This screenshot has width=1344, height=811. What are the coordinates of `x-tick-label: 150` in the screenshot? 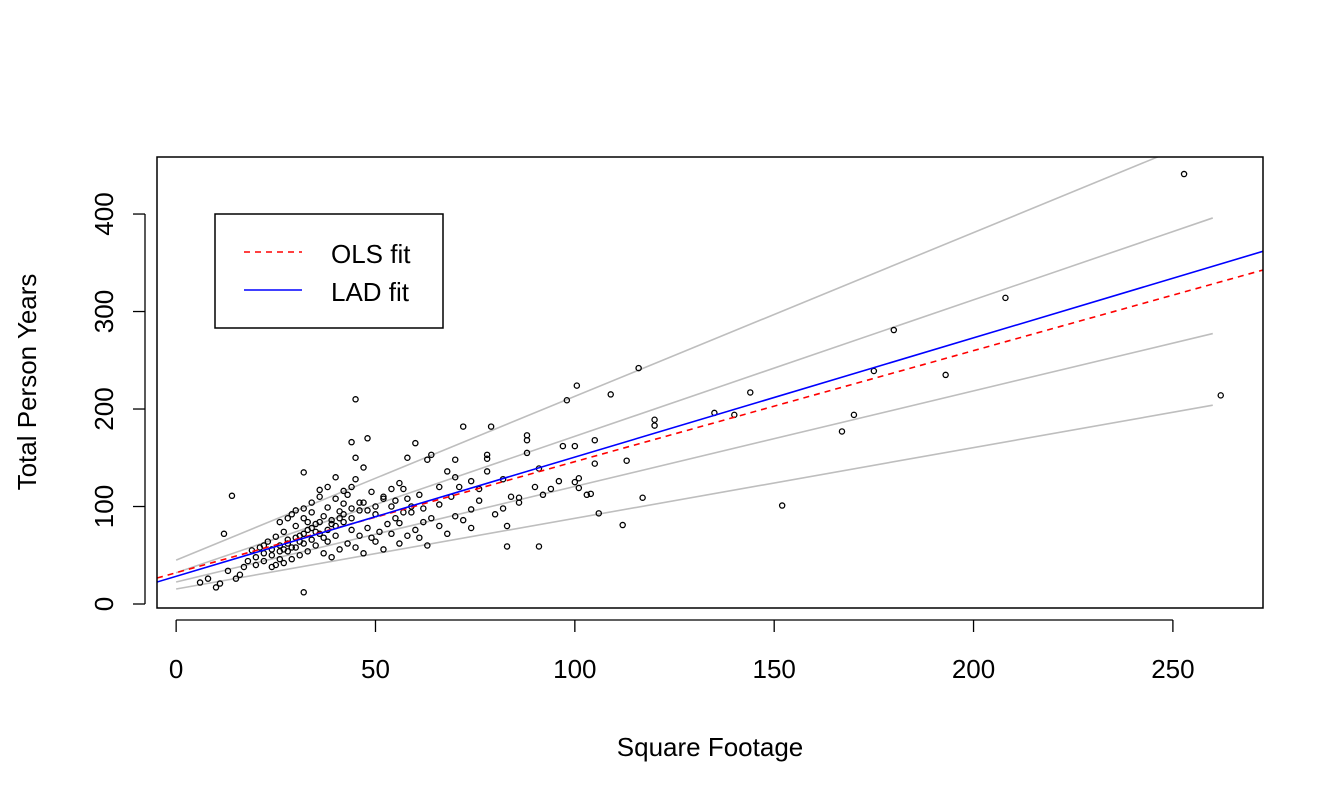 It's located at (773, 669).